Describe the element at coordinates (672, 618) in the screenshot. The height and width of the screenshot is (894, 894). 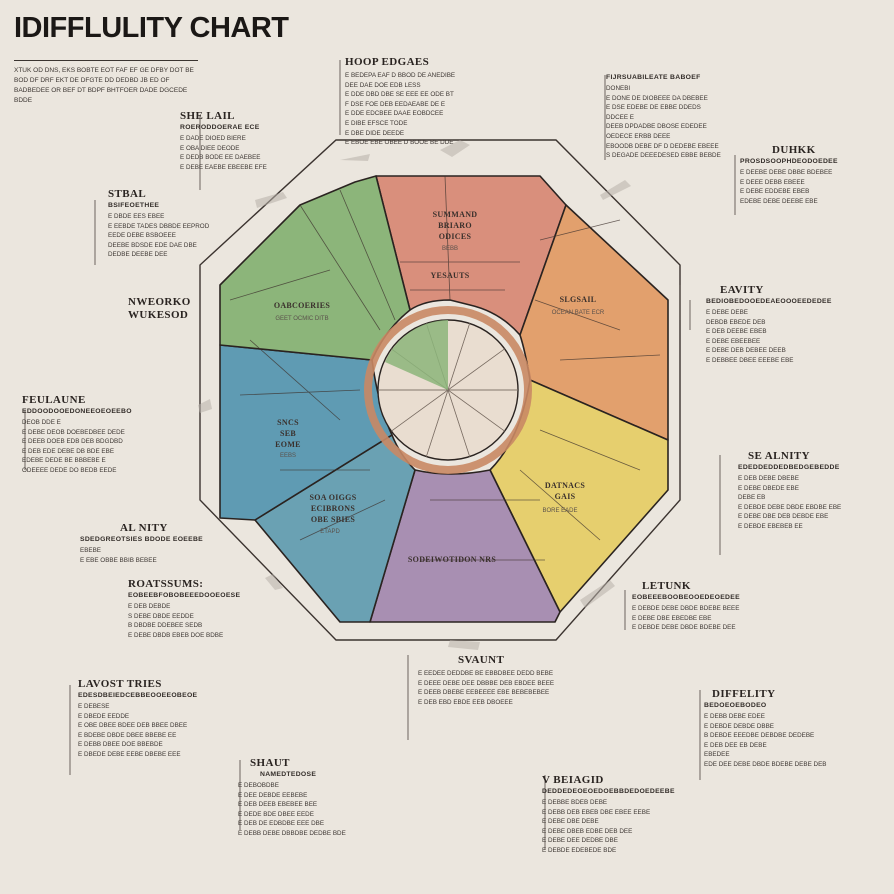
I see `note-item: E DEBE DBE EBEDBE EBE` at that location.